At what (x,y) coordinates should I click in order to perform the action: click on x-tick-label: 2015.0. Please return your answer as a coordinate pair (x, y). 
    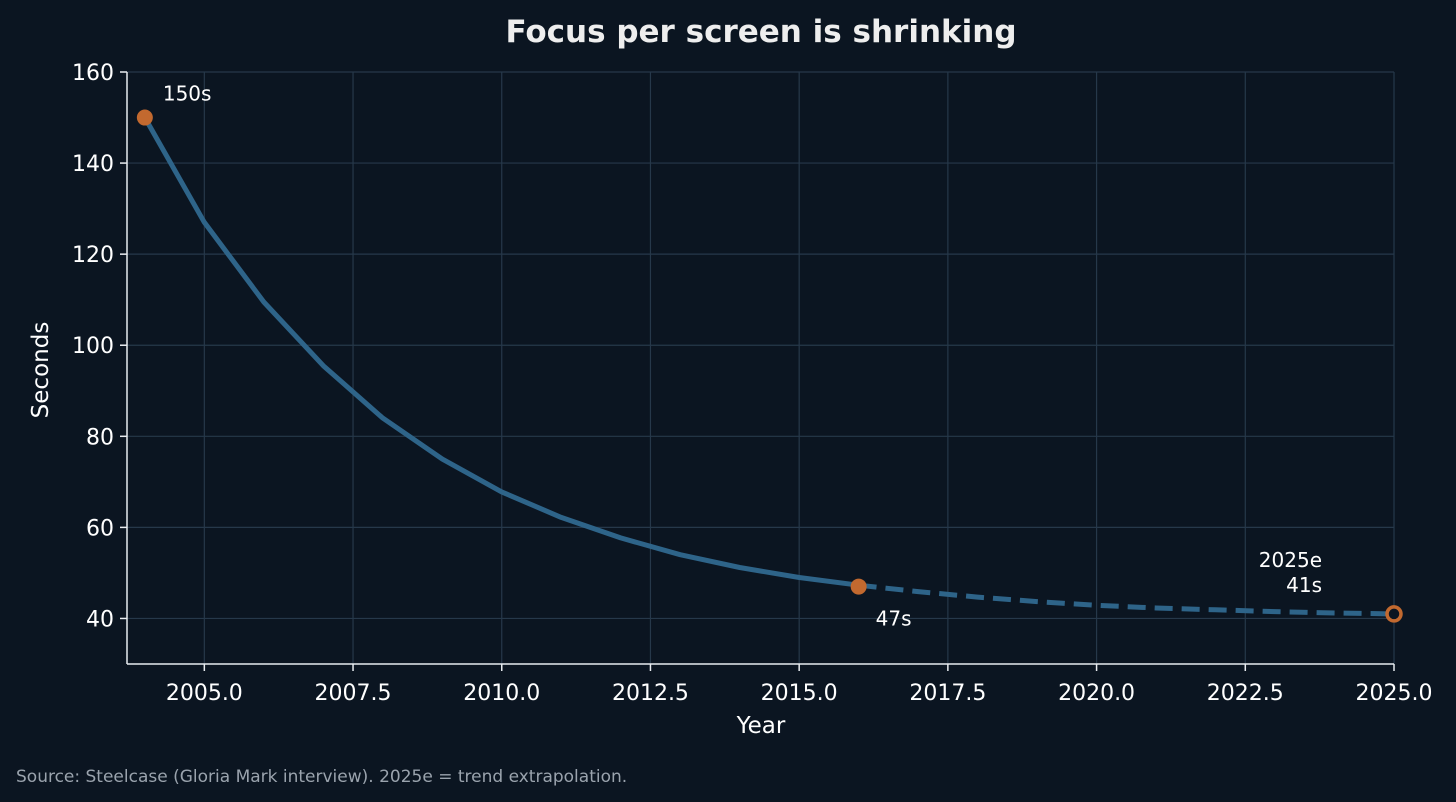
    Looking at the image, I should click on (799, 693).